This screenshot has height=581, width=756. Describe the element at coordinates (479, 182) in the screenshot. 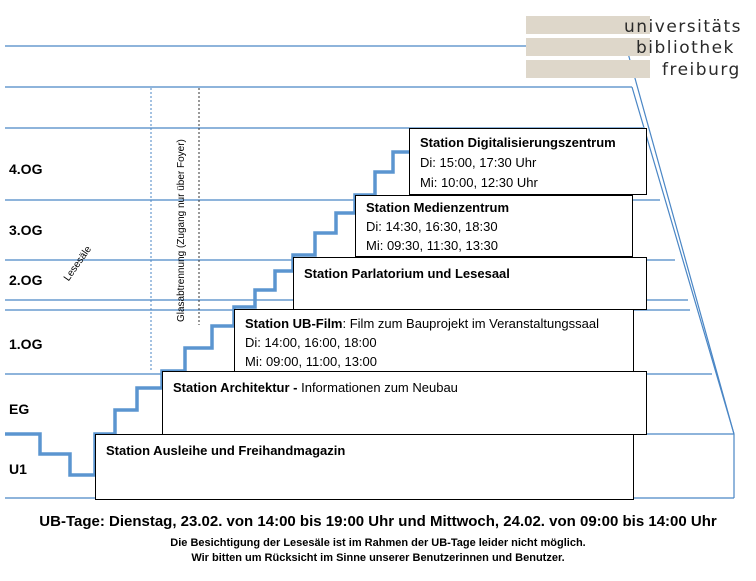

I see `station-times-wednesday: Mi: 10:00, 12:30 Uhr` at that location.